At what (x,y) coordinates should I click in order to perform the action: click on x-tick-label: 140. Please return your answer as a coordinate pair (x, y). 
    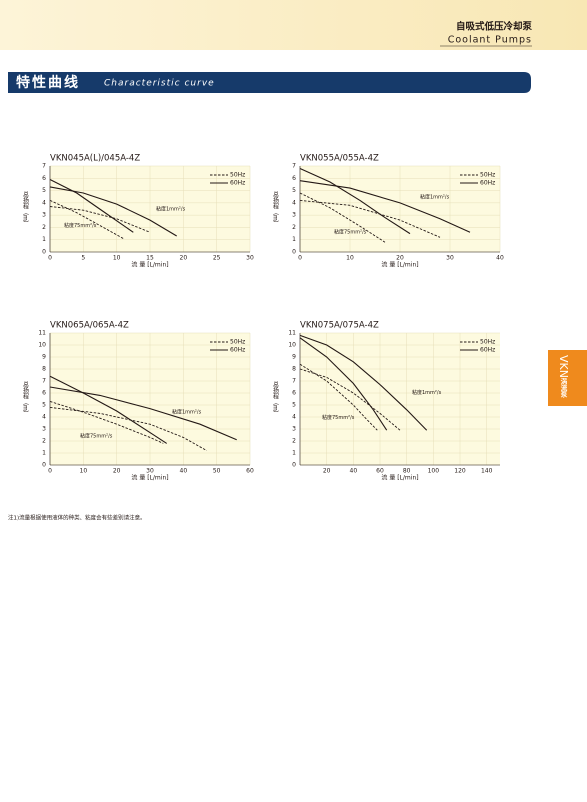
    Looking at the image, I should click on (487, 471).